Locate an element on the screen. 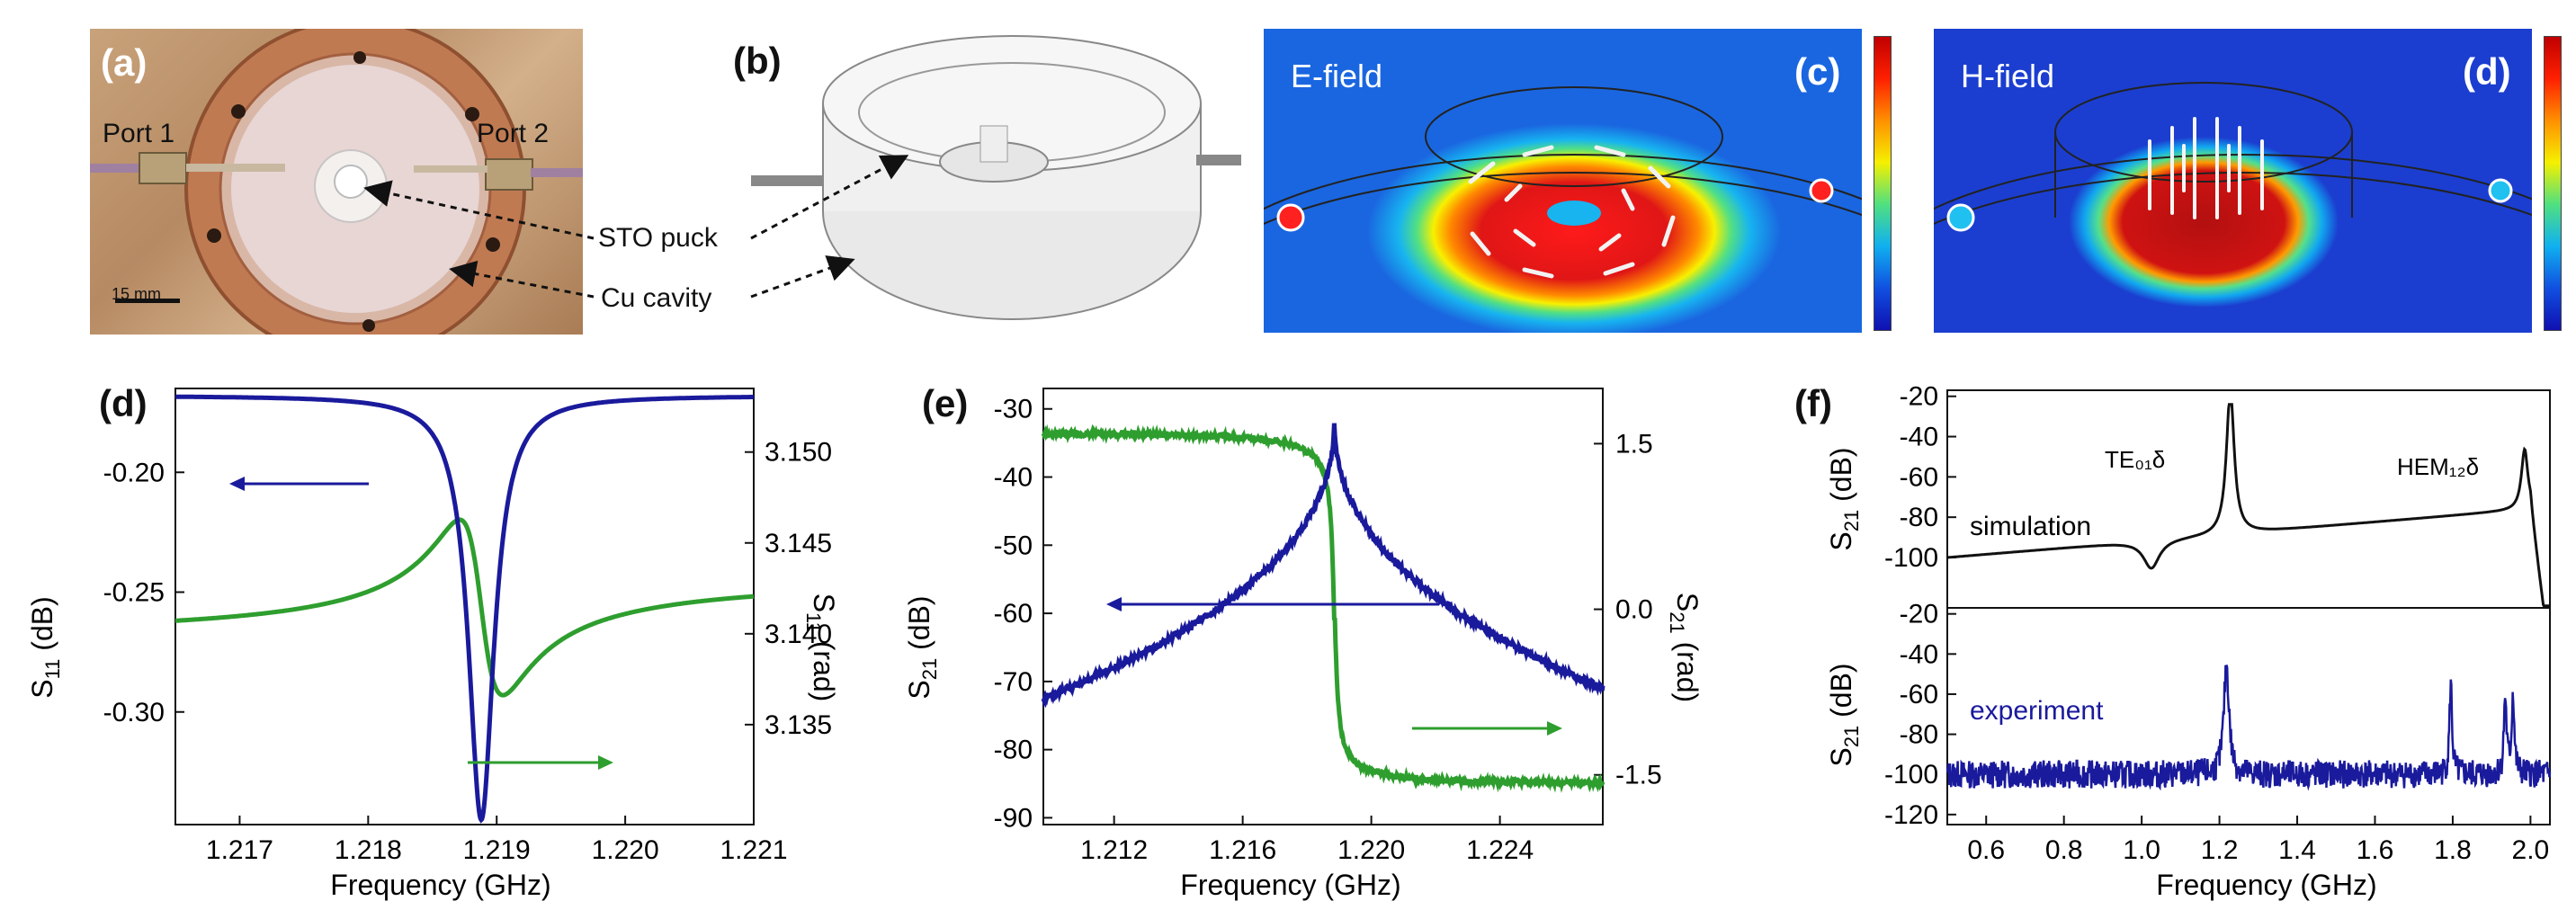  e-x-tick-label: 1.216 is located at coordinates (1242, 850).